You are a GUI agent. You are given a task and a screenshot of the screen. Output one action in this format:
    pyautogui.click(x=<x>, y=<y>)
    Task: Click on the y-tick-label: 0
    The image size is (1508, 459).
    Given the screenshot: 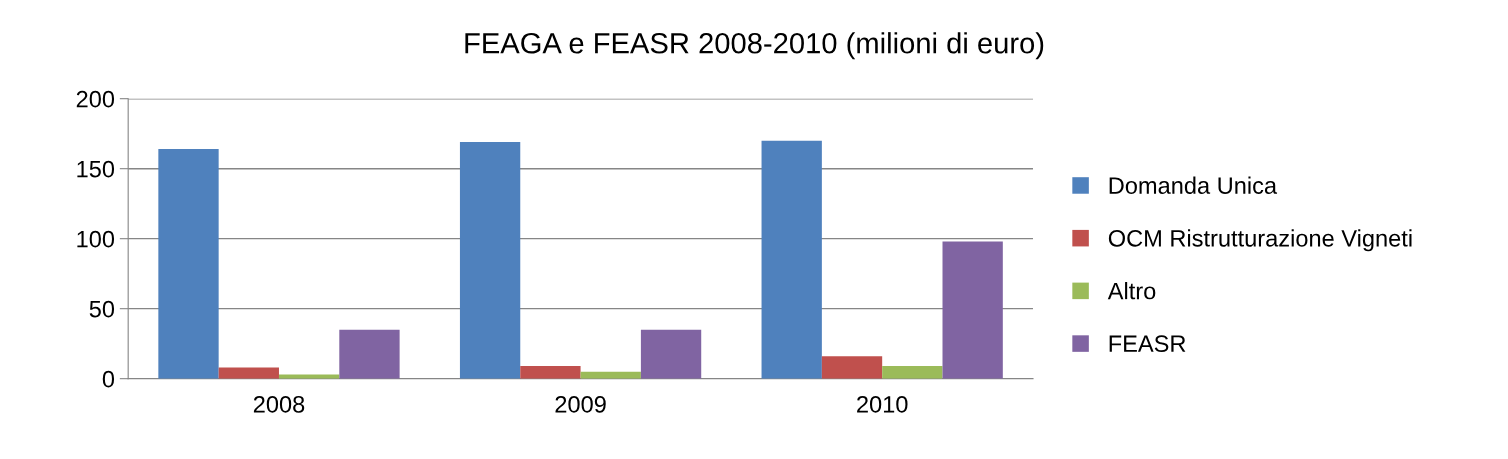 What is the action you would take?
    pyautogui.click(x=108, y=379)
    